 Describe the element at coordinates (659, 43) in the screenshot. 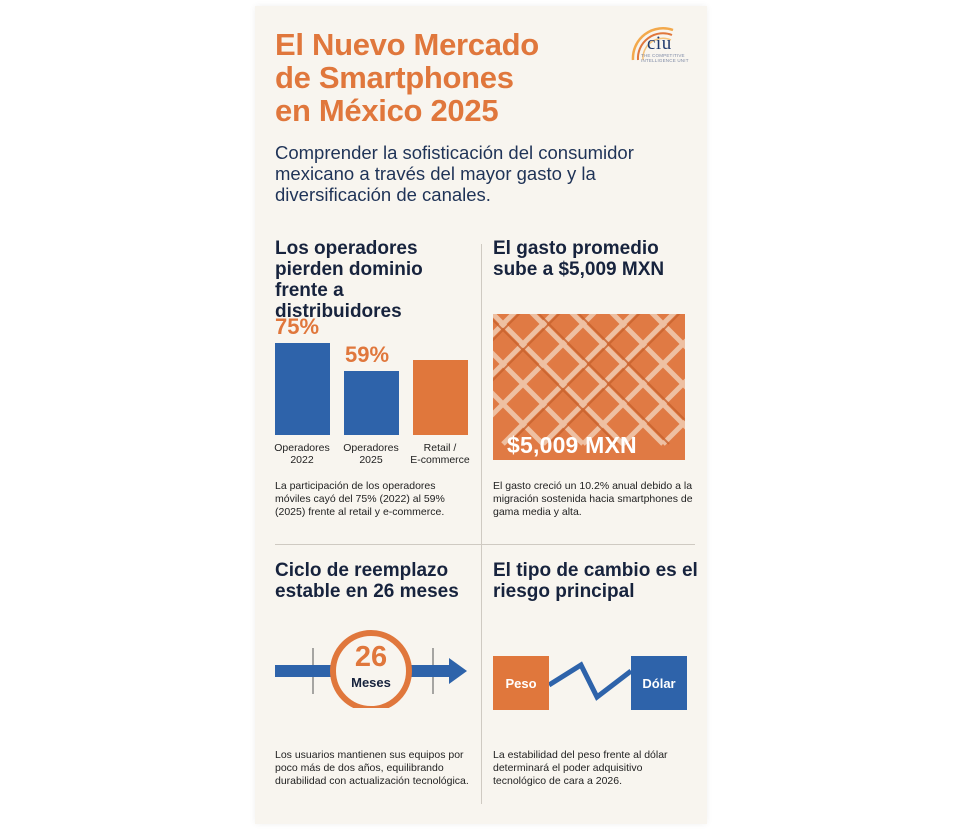

I see `logo-text: ciu` at that location.